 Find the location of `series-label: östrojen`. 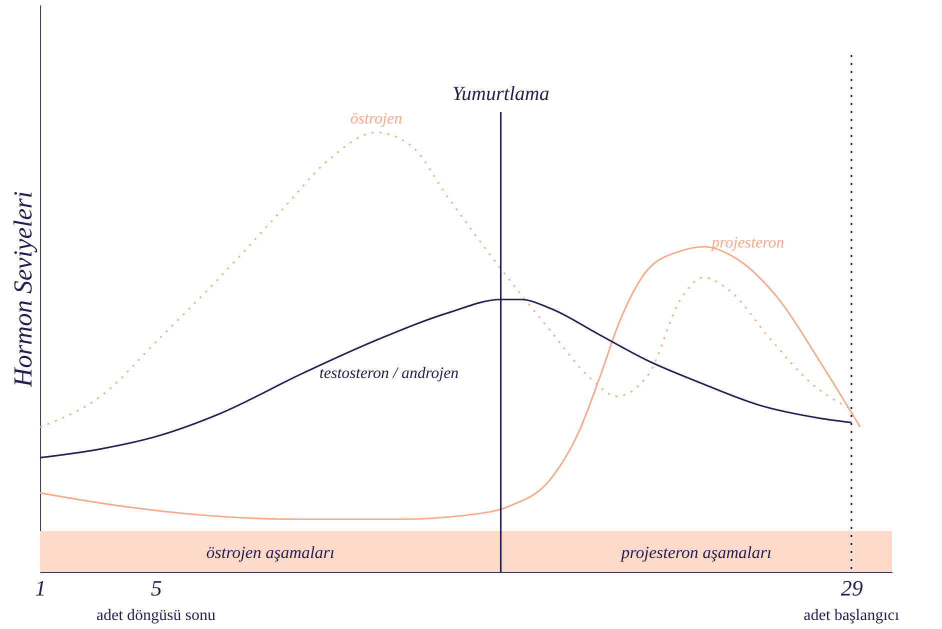

series-label: östrojen is located at coordinates (376, 119).